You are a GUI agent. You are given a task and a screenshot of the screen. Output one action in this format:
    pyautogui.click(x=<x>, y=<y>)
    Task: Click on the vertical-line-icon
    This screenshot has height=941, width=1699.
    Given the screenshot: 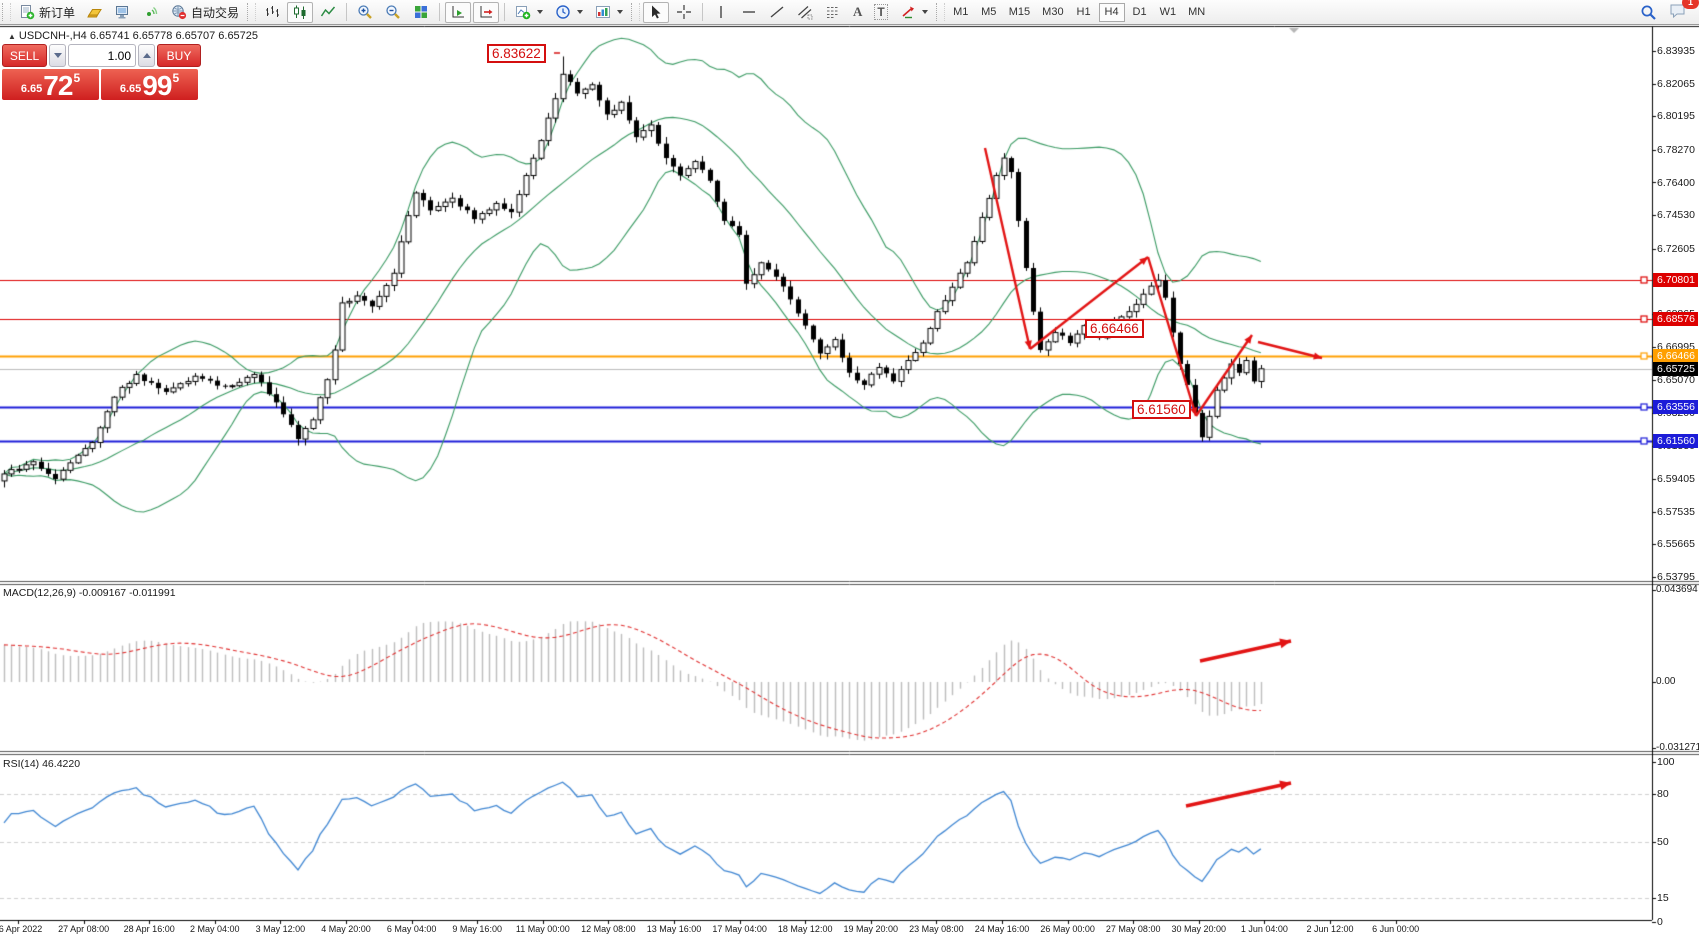 What is the action you would take?
    pyautogui.click(x=721, y=12)
    